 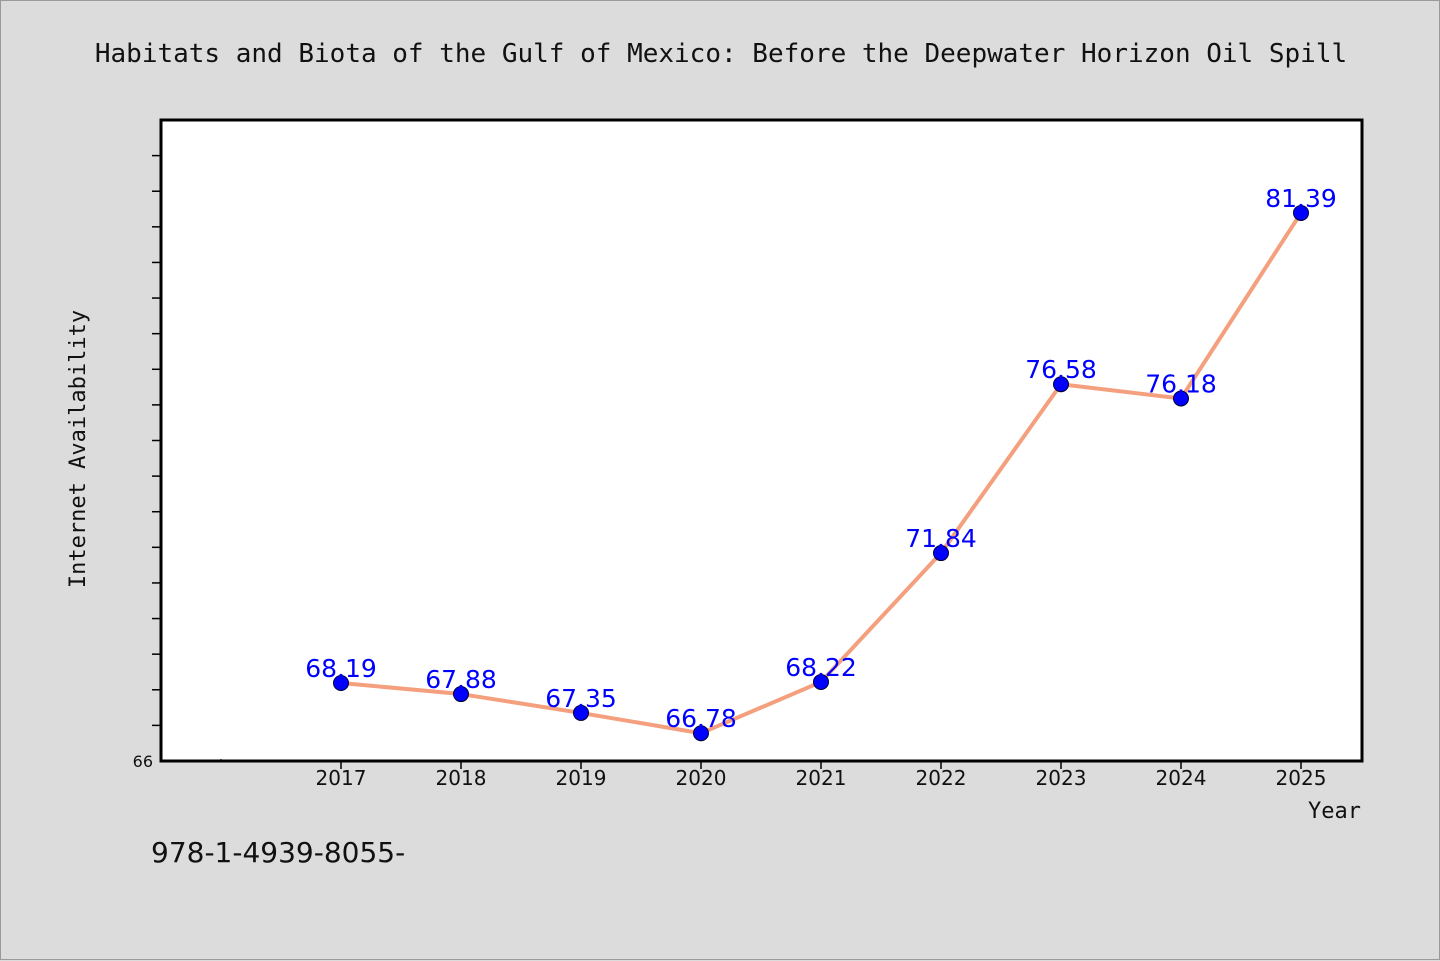 What do you see at coordinates (941, 538) in the screenshot?
I see `data-label: 71.84` at bounding box center [941, 538].